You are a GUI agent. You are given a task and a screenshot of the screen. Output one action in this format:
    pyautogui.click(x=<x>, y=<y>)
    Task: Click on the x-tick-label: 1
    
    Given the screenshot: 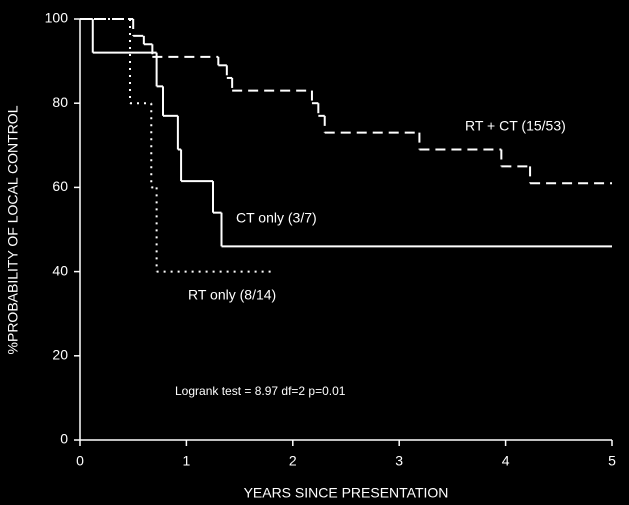 What is the action you would take?
    pyautogui.click(x=187, y=461)
    